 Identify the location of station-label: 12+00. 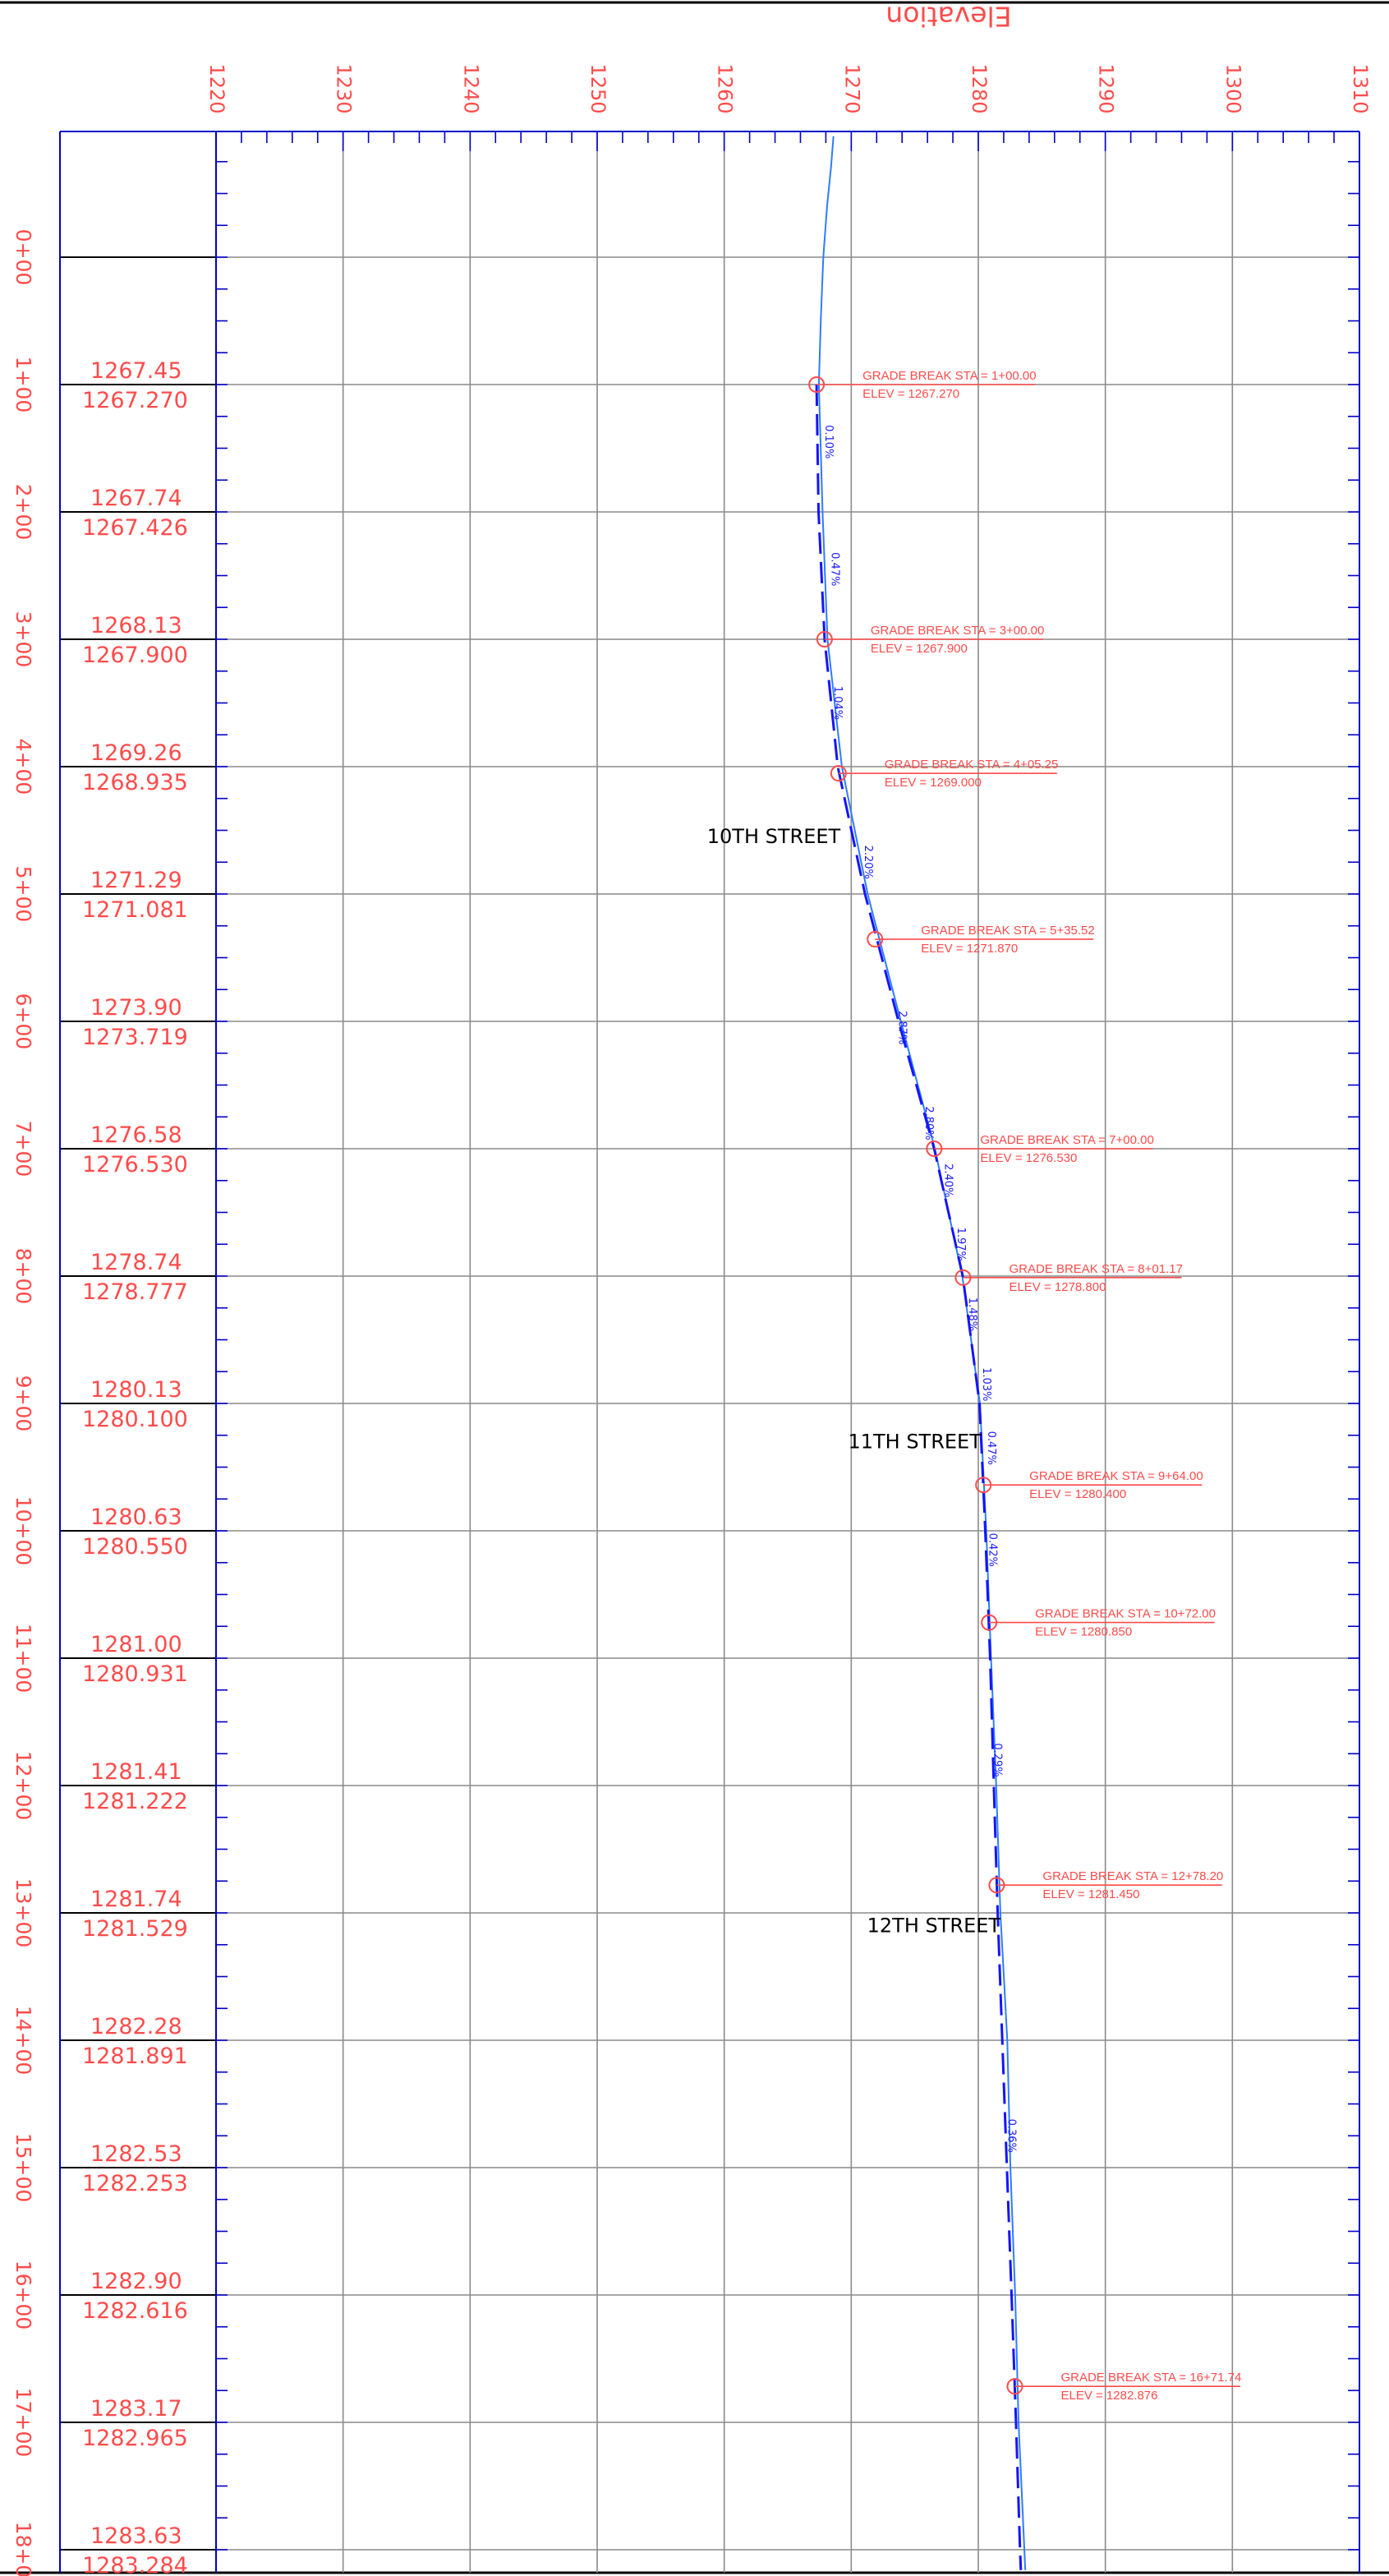
(23, 1786).